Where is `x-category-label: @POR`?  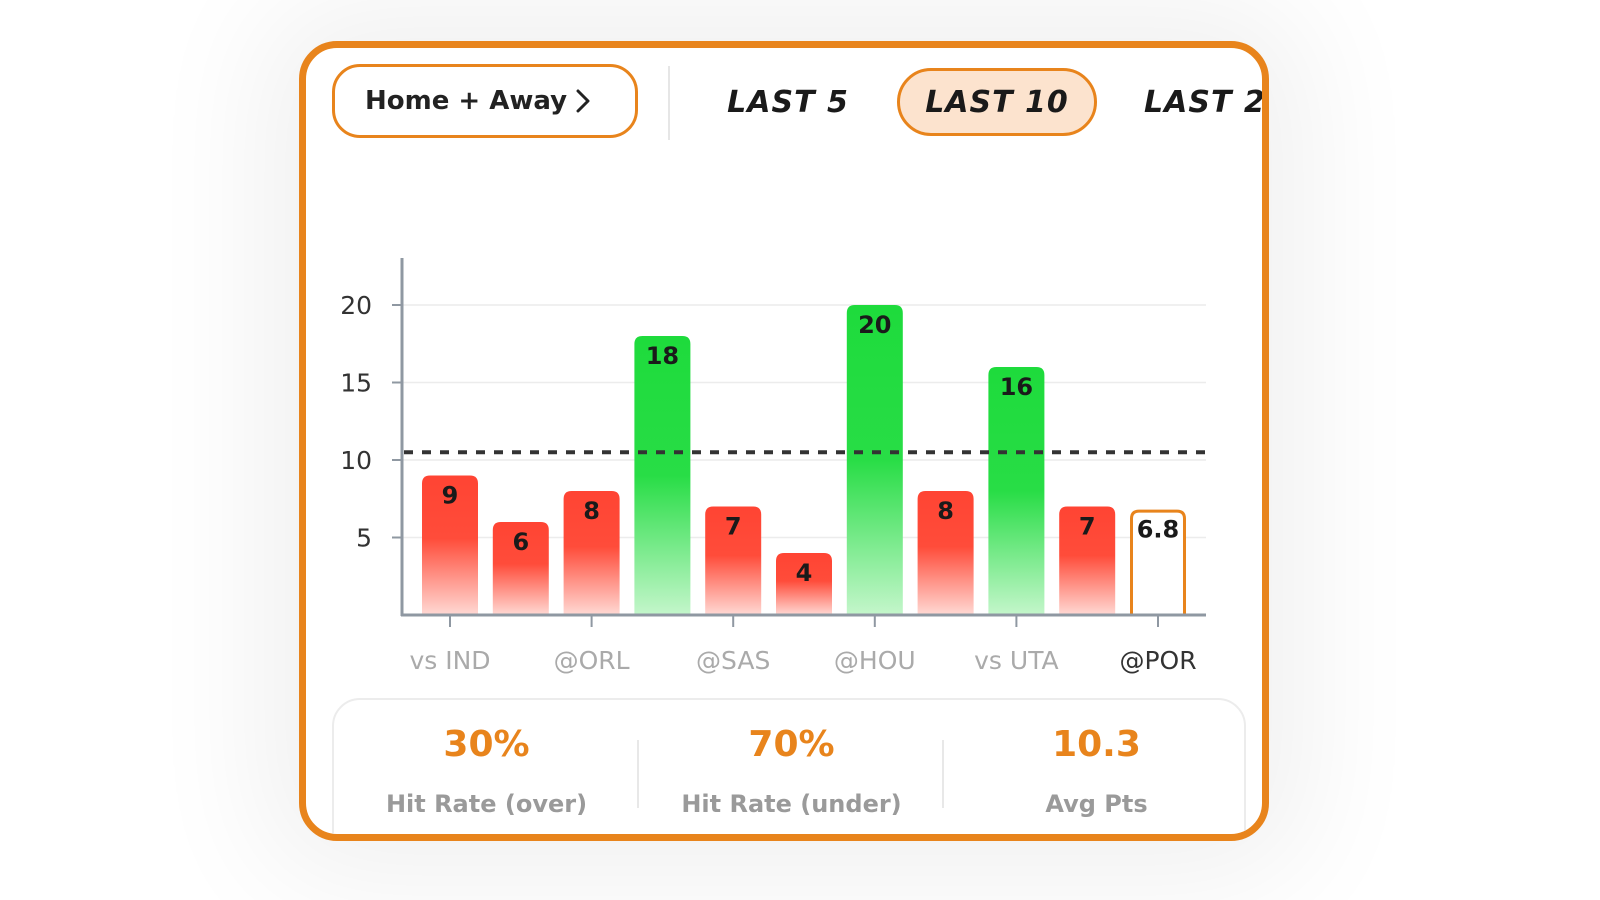
x-category-label: @POR is located at coordinates (1157, 660).